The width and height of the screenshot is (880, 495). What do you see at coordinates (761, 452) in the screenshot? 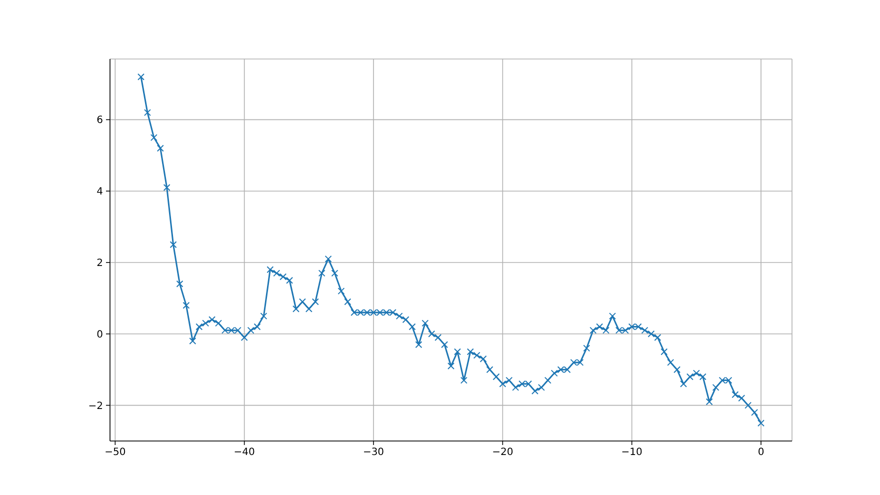
I see `x-tick-label: 0` at bounding box center [761, 452].